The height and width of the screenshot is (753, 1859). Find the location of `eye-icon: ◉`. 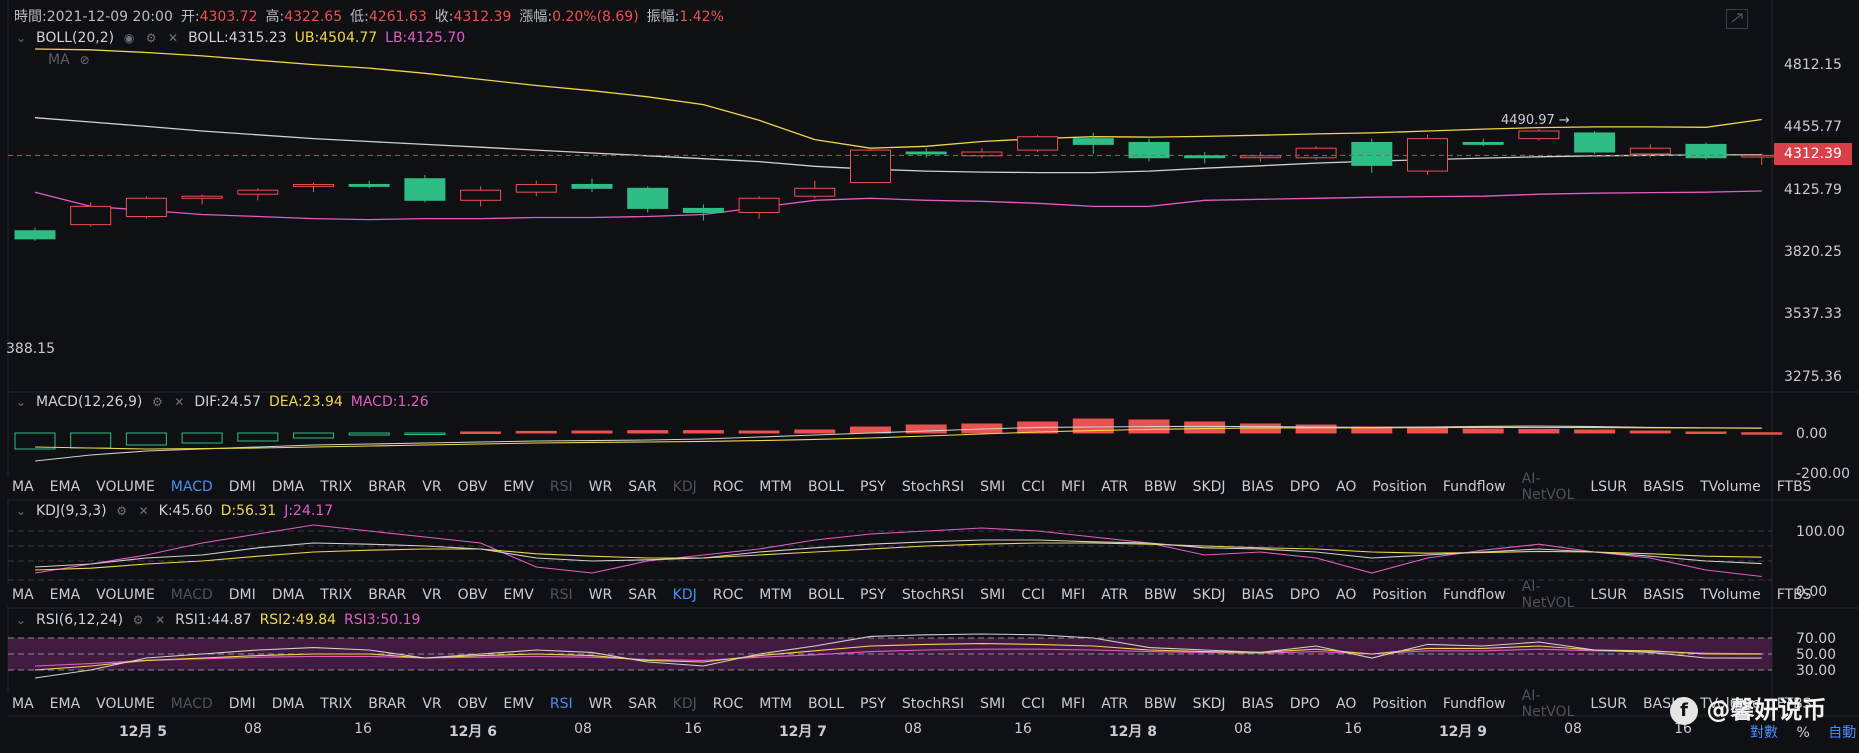

eye-icon: ◉ is located at coordinates (129, 38).